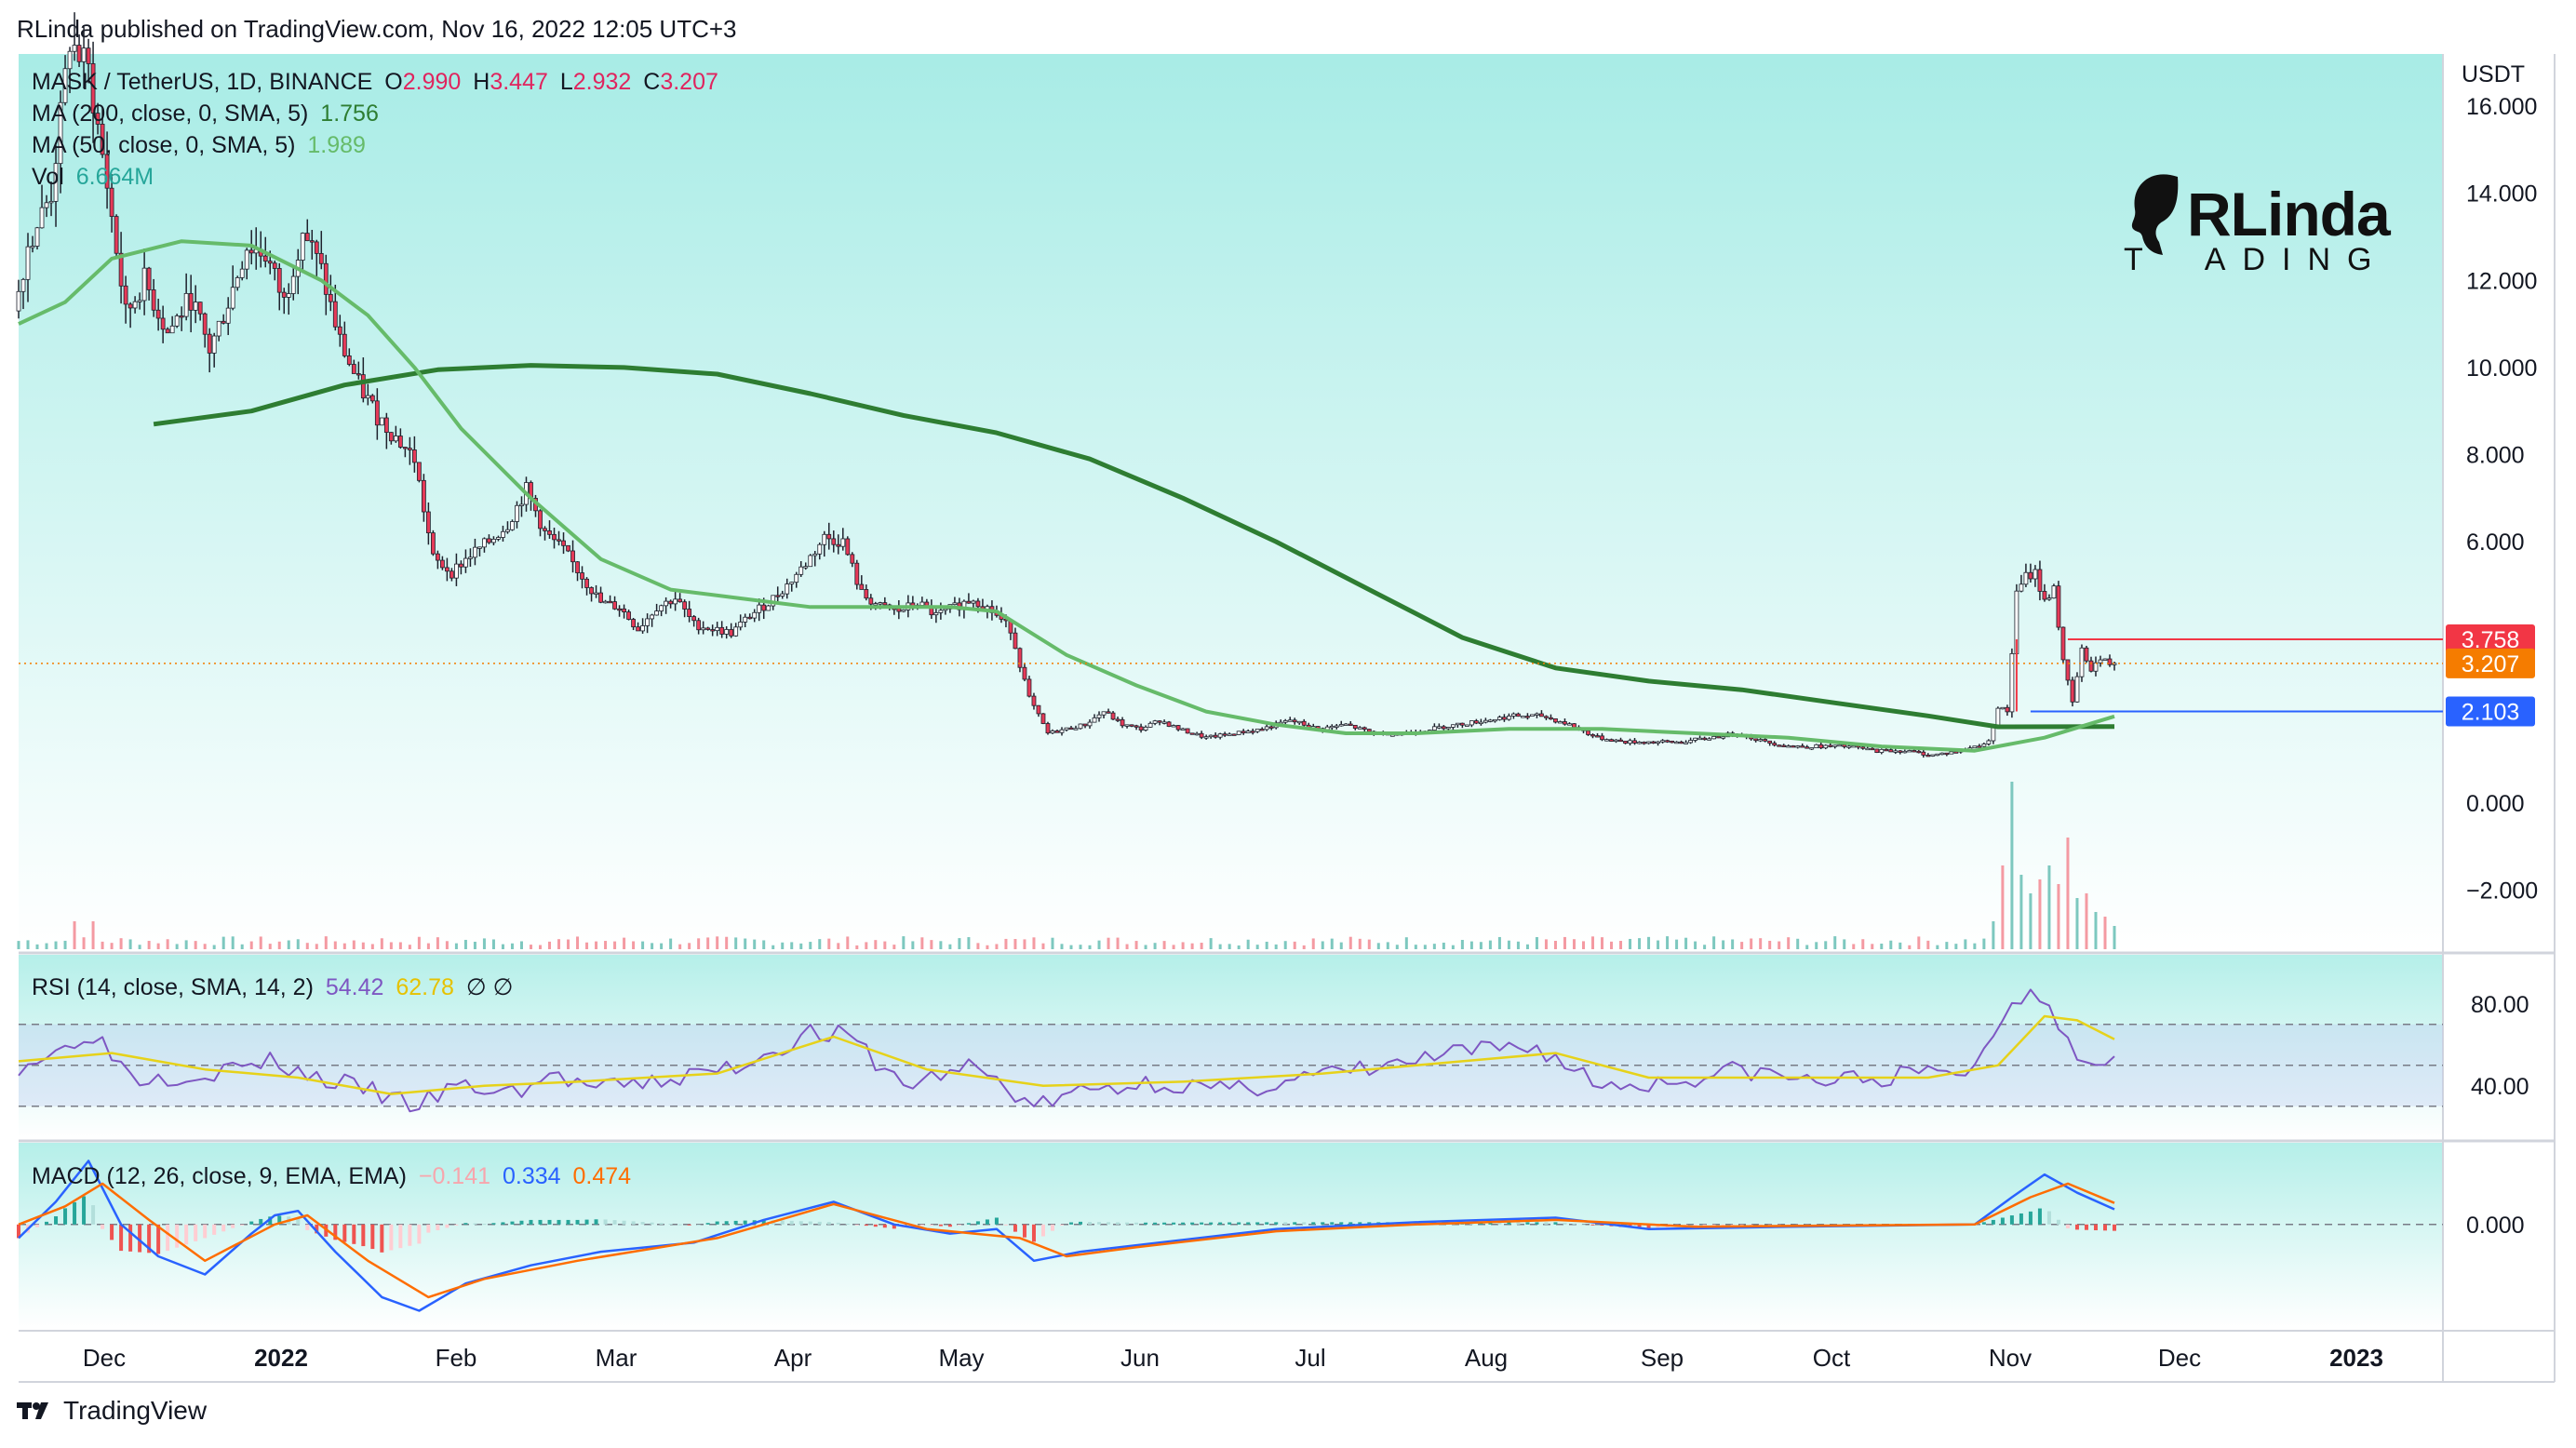  Describe the element at coordinates (208, 114) in the screenshot. I see `ma200-legend: MA (200, close, 0, SMA, 5) 1.756` at that location.